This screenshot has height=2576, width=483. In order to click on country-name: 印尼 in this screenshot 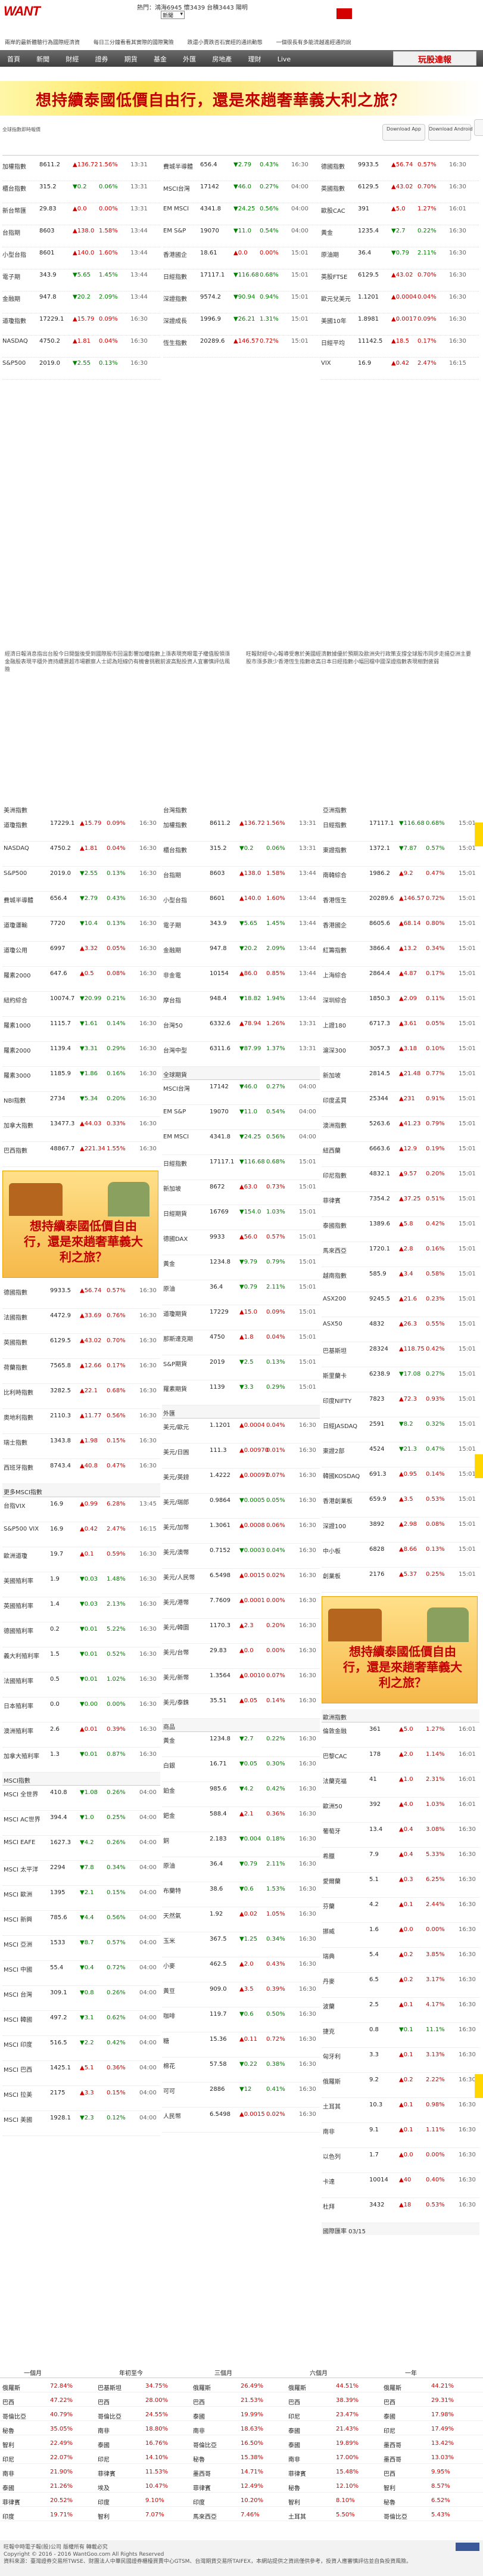, I will do `click(8, 2460)`.